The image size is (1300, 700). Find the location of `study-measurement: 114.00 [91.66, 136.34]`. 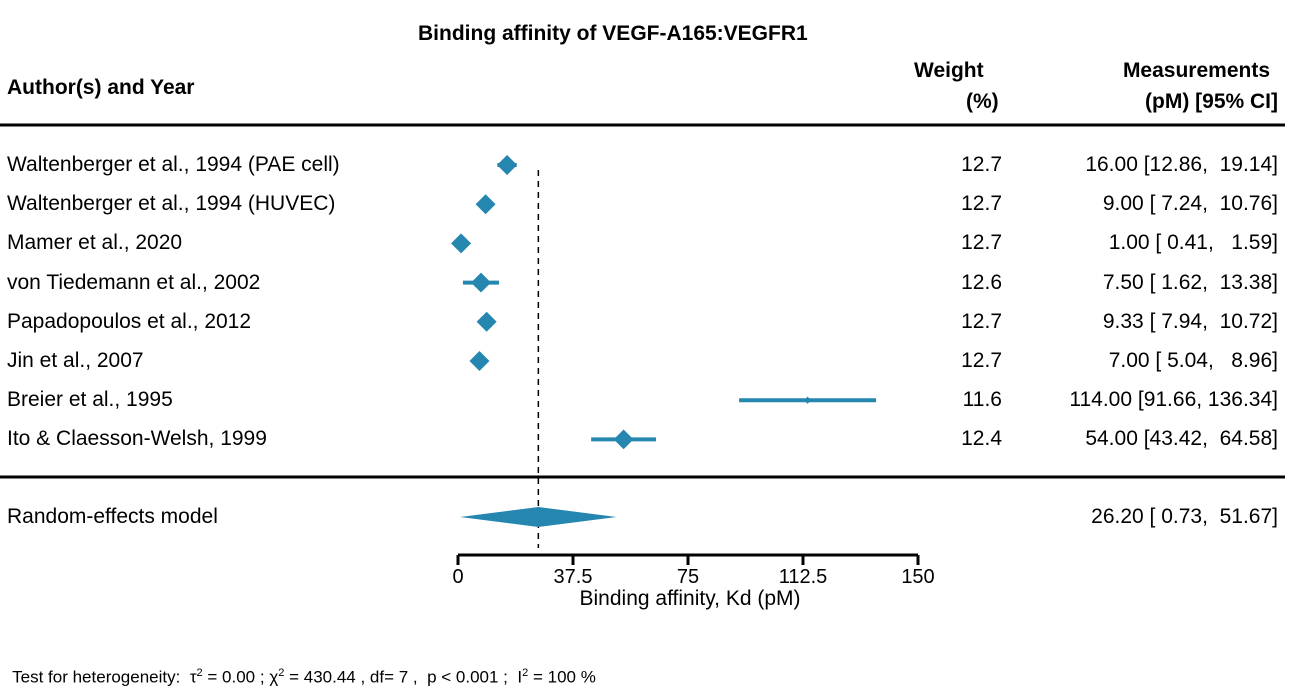

study-measurement: 114.00 [91.66, 136.34] is located at coordinates (1173, 400).